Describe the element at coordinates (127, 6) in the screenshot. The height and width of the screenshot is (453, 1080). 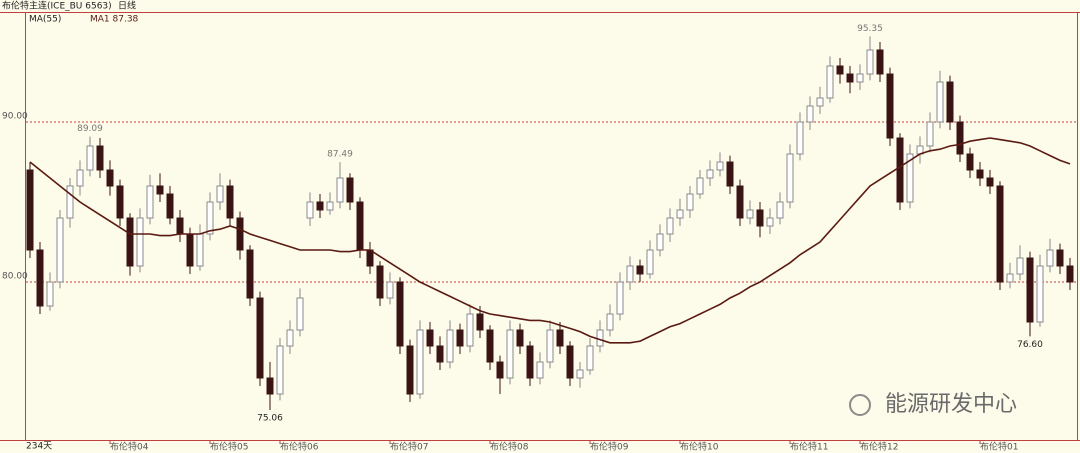
I see `period: 日线` at that location.